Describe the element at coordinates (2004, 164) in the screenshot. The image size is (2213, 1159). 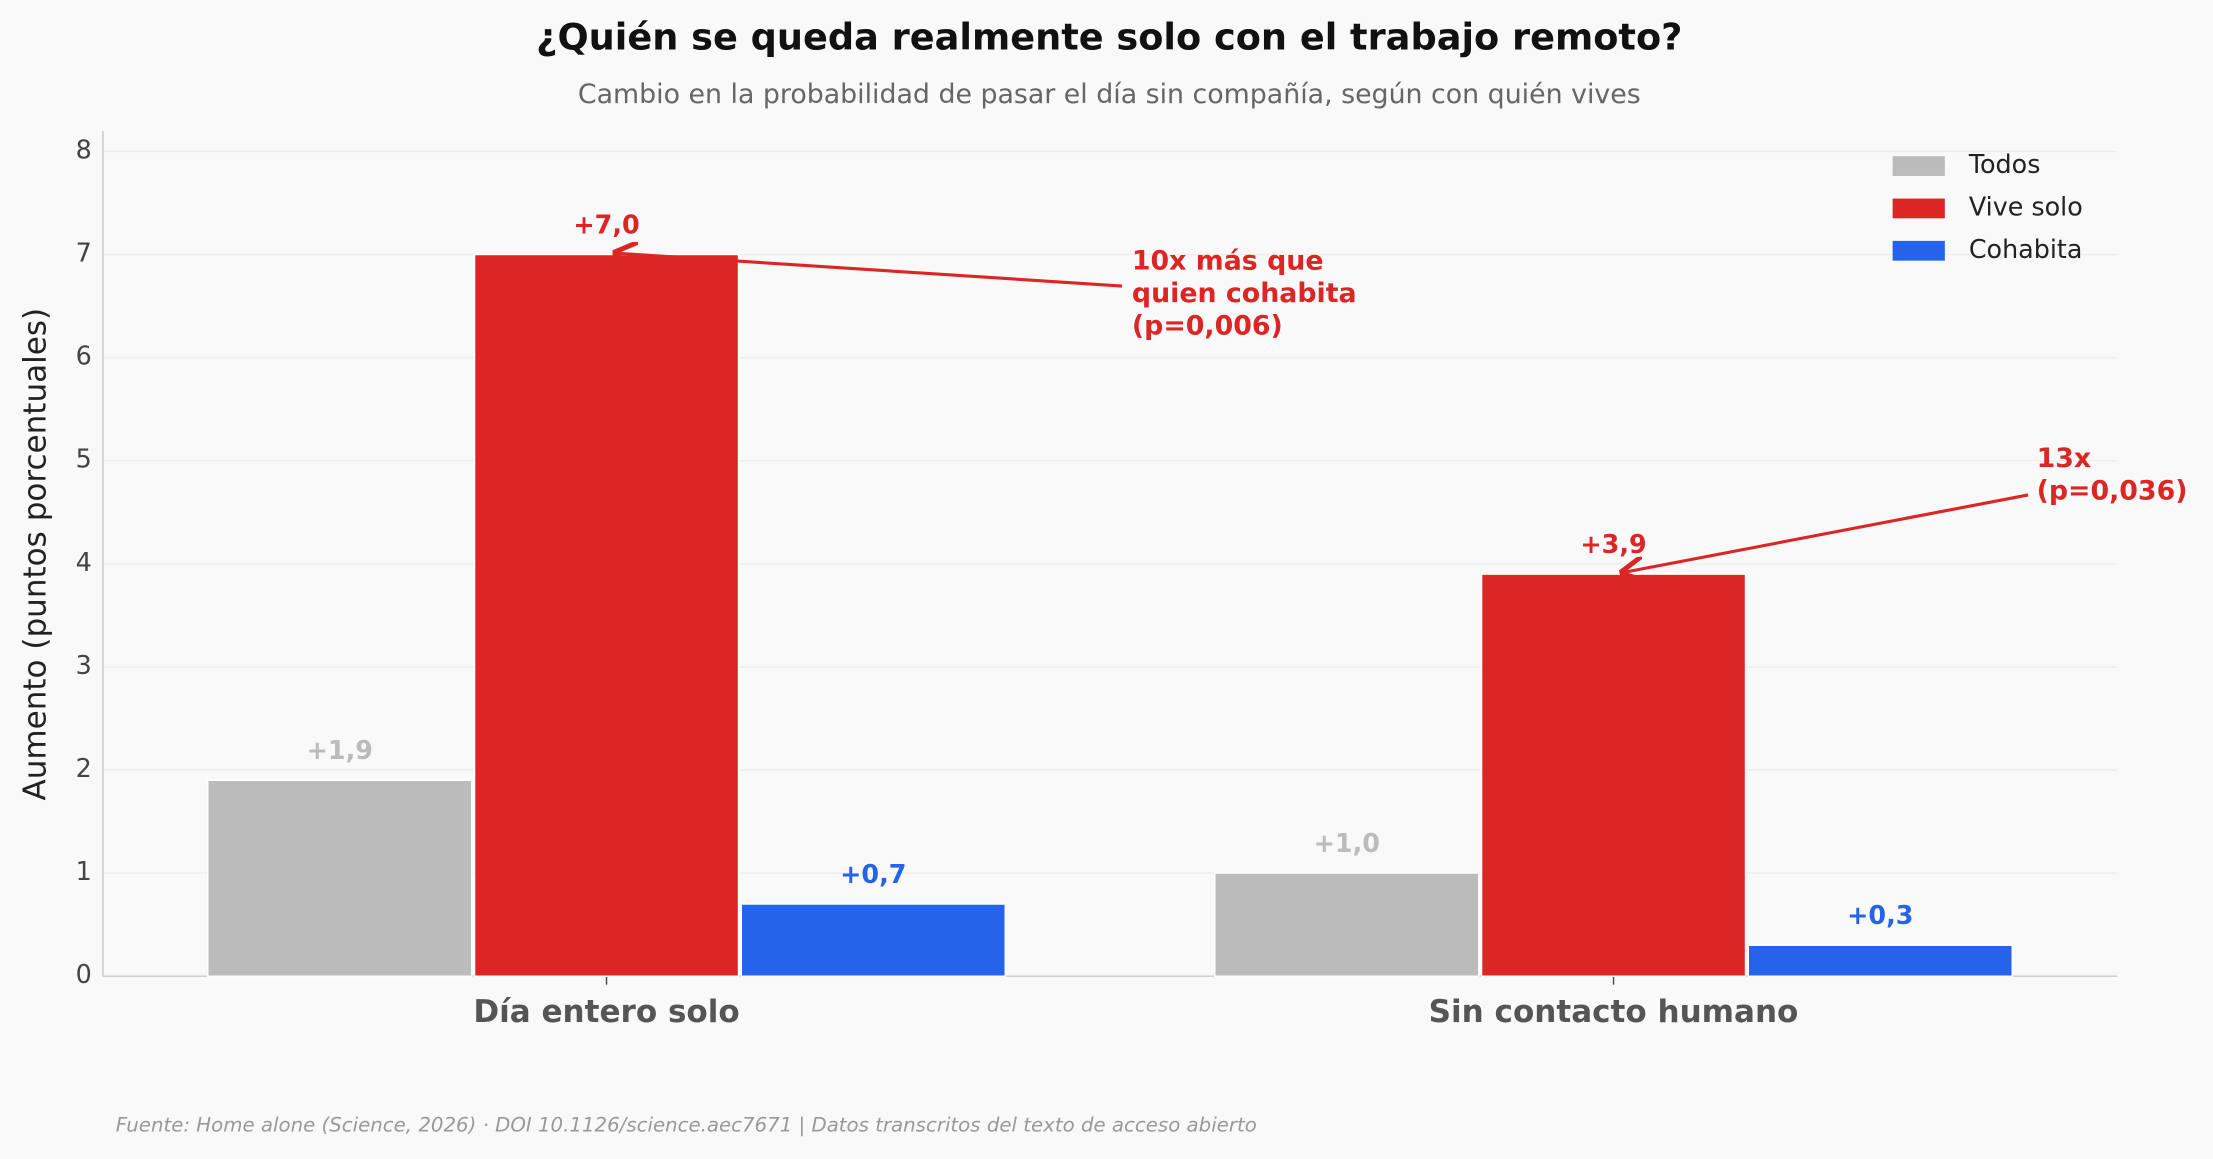
I see `legend-label: Todos` at that location.